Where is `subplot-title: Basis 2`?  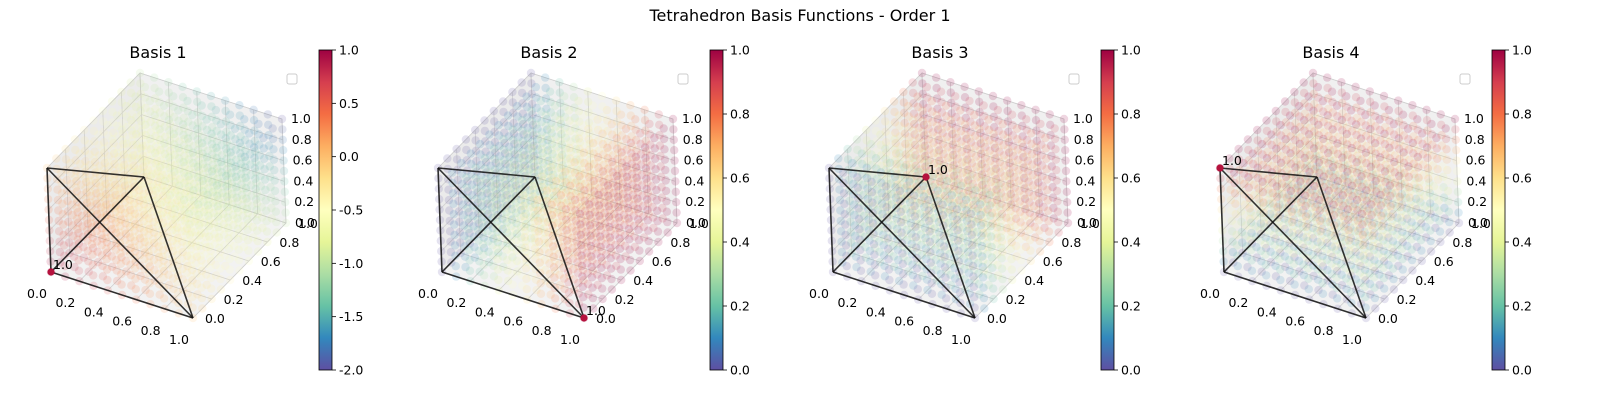
subplot-title: Basis 2 is located at coordinates (548, 52).